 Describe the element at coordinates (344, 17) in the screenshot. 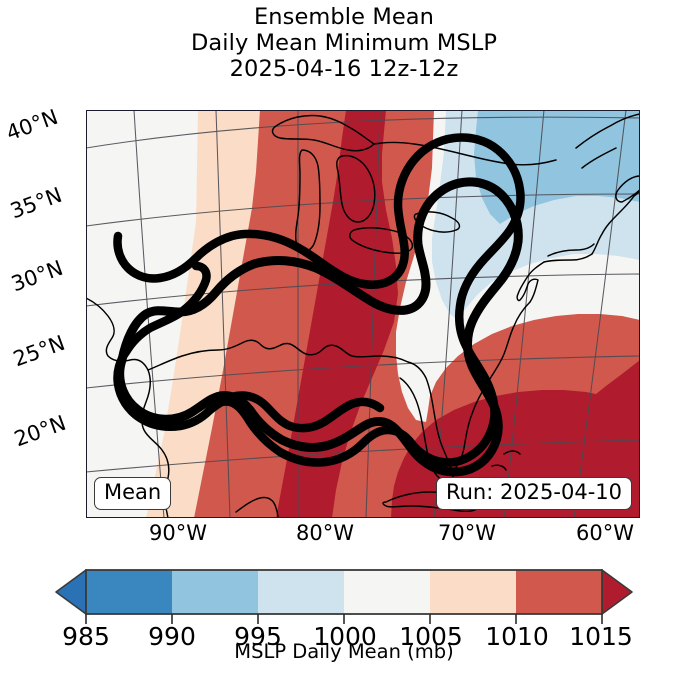

I see `title-line-1: Ensemble Mean` at that location.